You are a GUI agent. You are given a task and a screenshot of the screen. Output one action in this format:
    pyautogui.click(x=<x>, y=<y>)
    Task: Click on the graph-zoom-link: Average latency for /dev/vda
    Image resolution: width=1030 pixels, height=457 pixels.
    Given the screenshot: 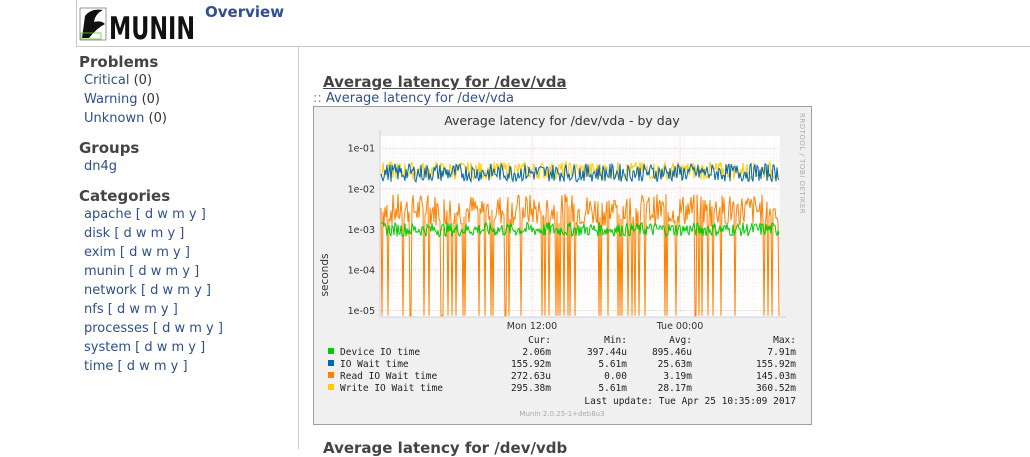 What is the action you would take?
    pyautogui.click(x=419, y=98)
    